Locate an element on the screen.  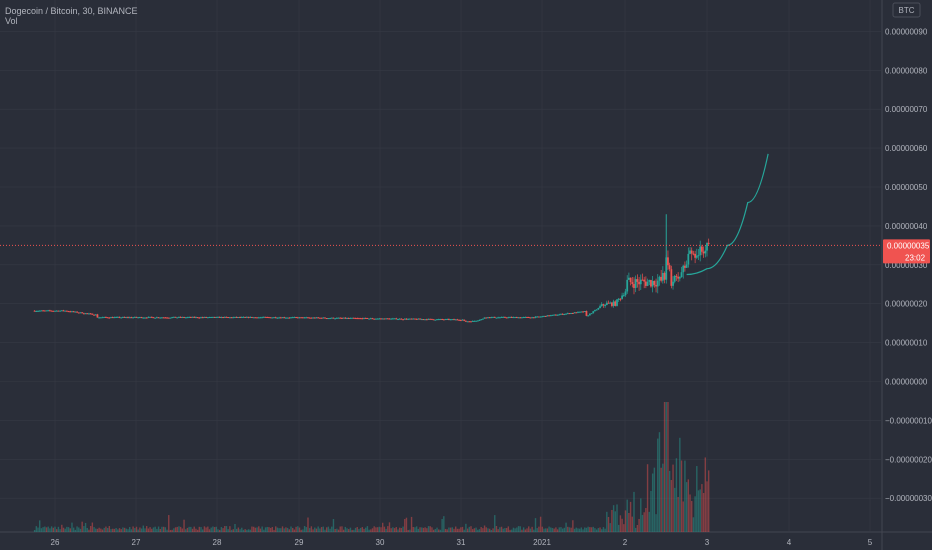
y-tick-label: 0.00000030 is located at coordinates (906, 265).